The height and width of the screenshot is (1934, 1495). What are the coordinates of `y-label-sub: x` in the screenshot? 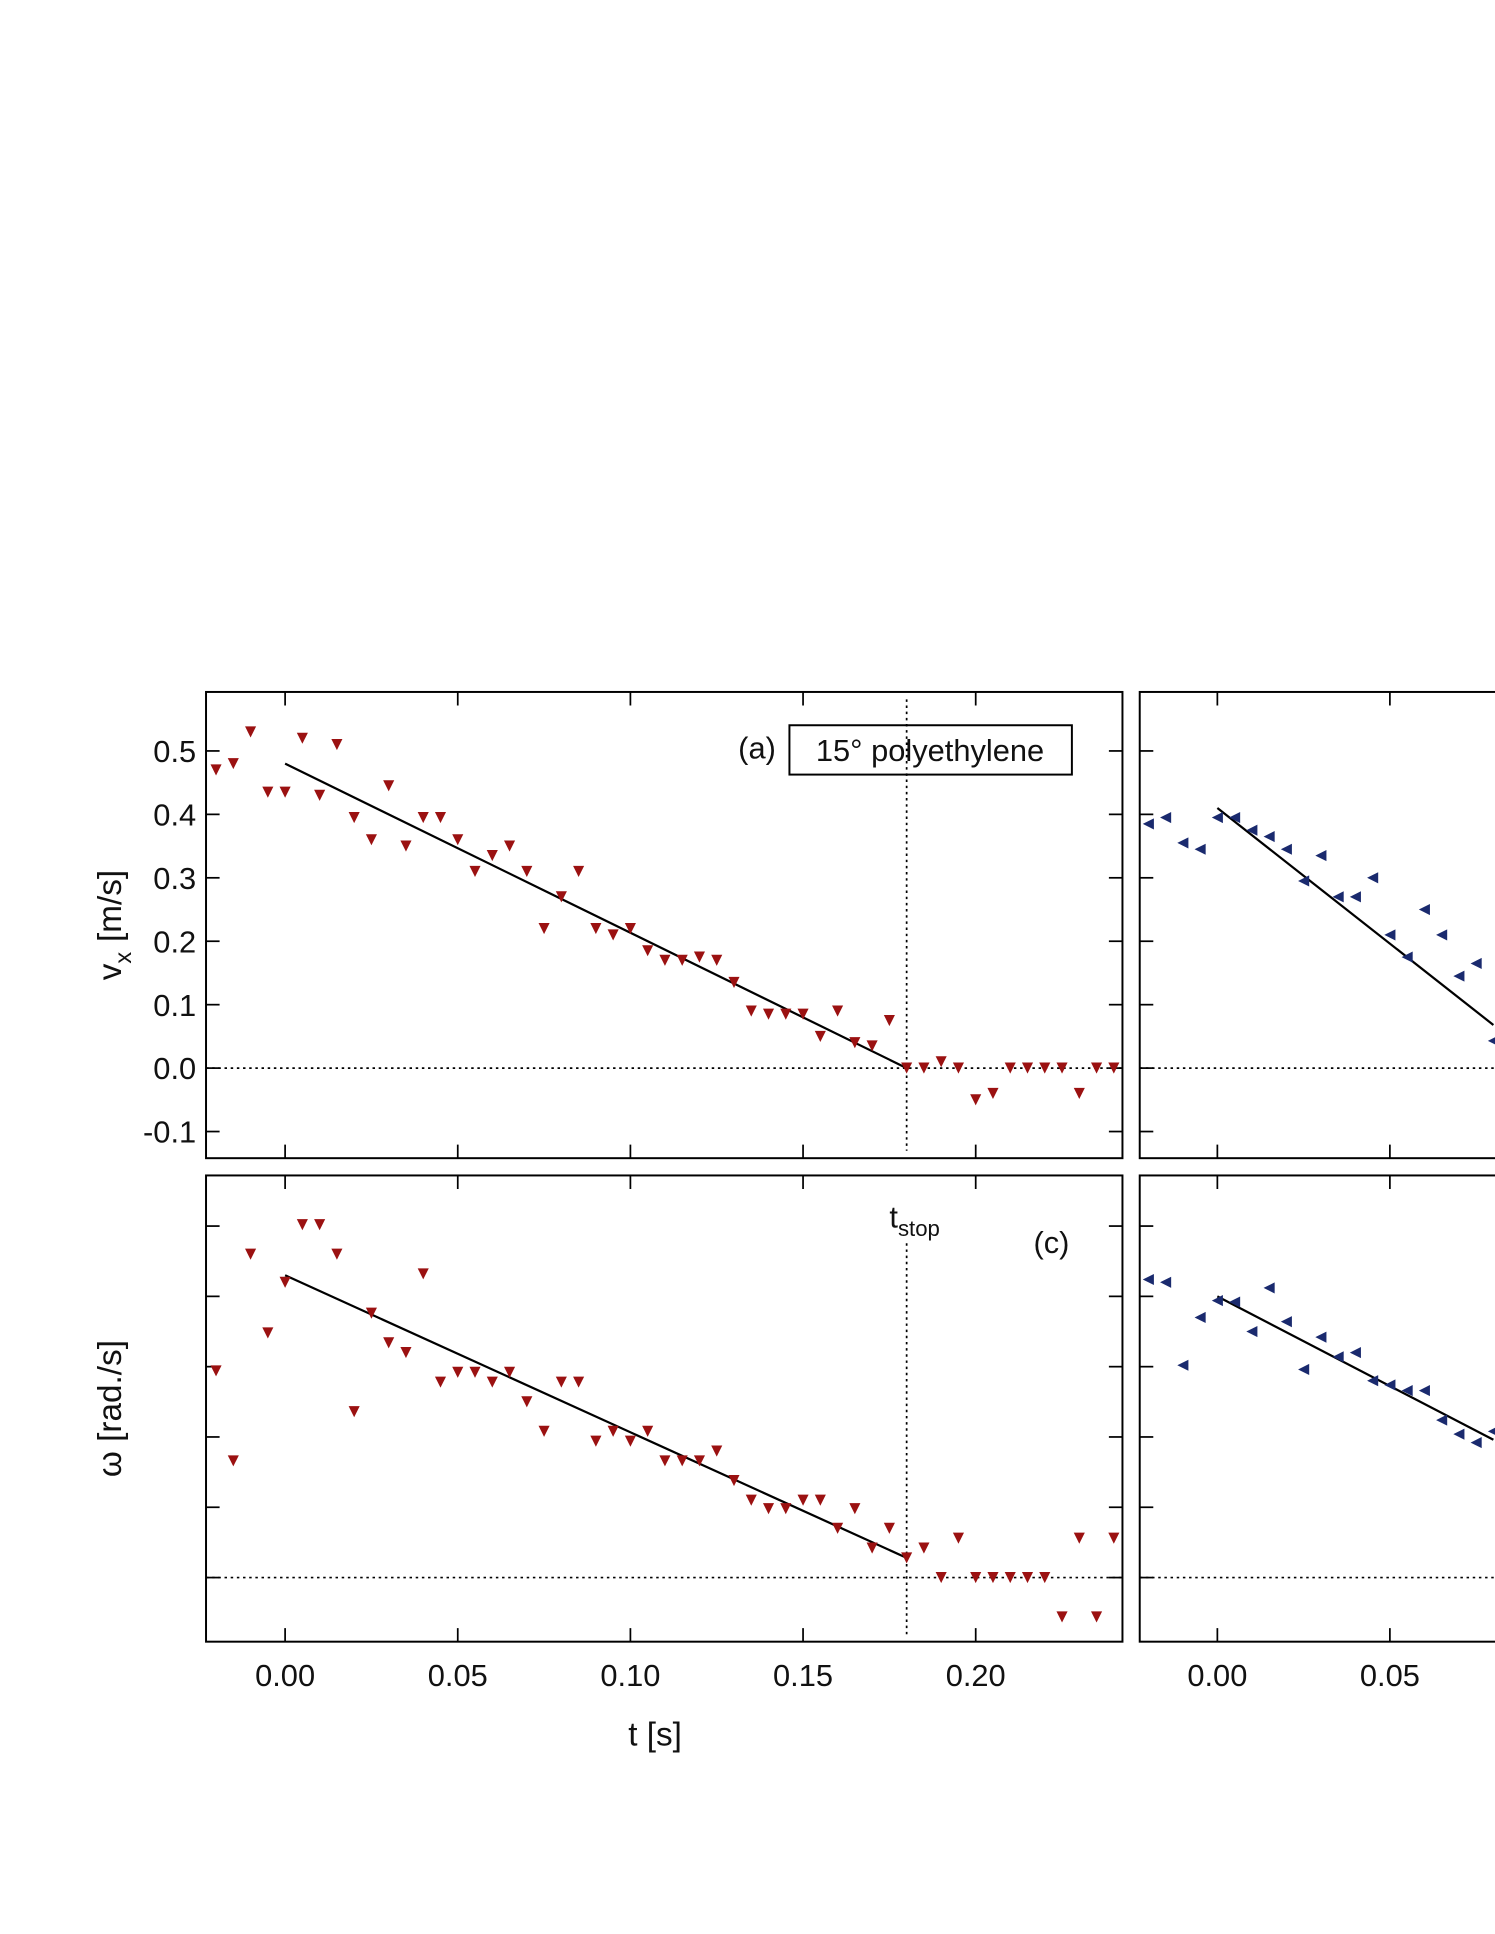 It's located at (123, 958).